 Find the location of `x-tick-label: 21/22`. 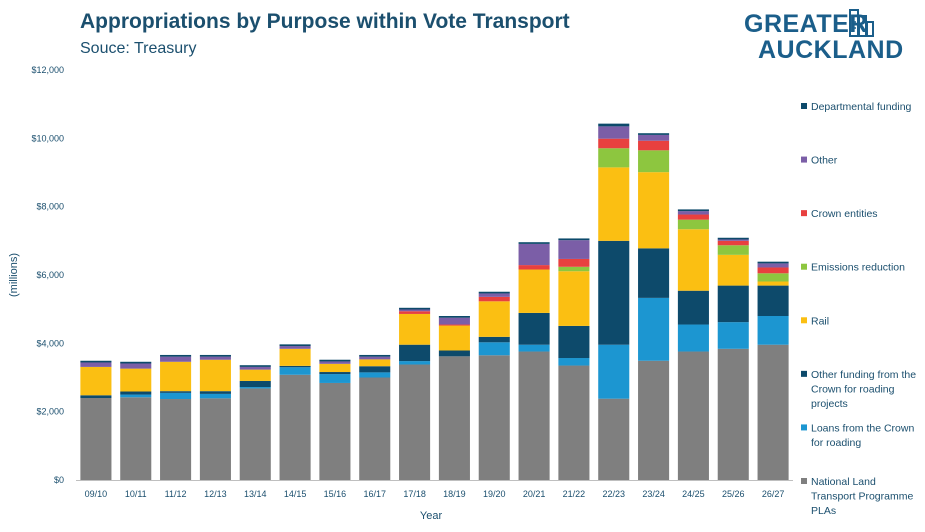

x-tick-label: 21/22 is located at coordinates (574, 494).